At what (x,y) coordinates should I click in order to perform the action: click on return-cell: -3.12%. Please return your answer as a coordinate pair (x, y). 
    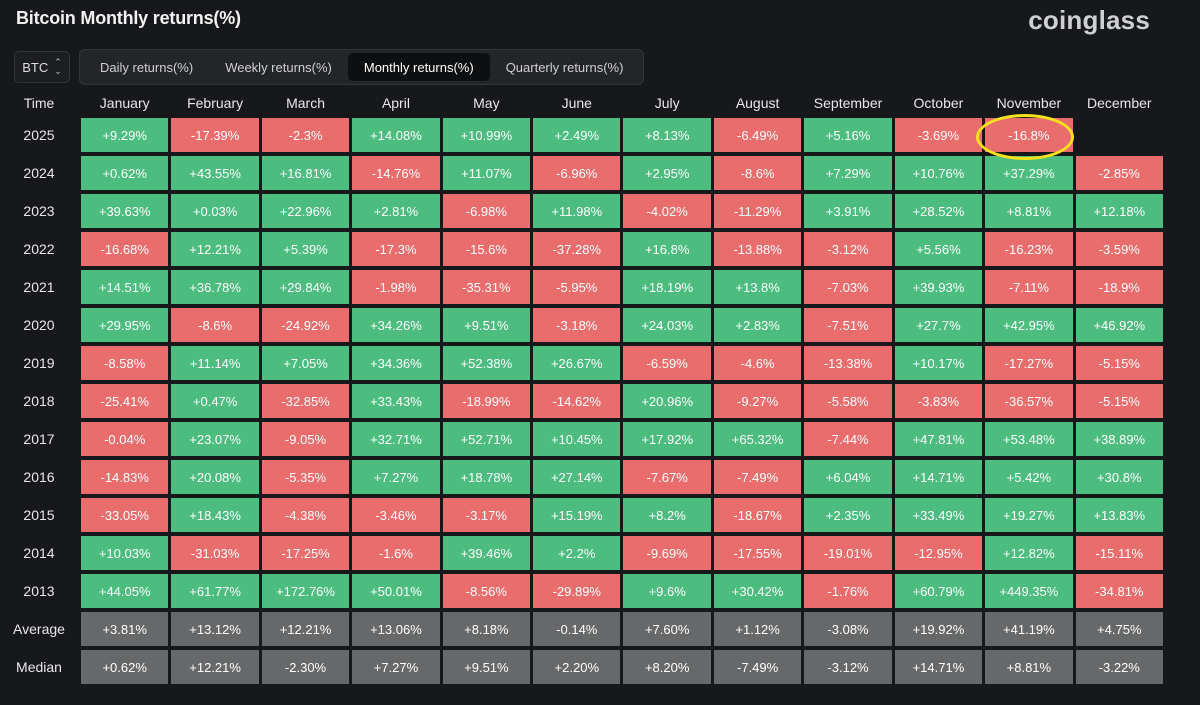
    Looking at the image, I should click on (848, 249).